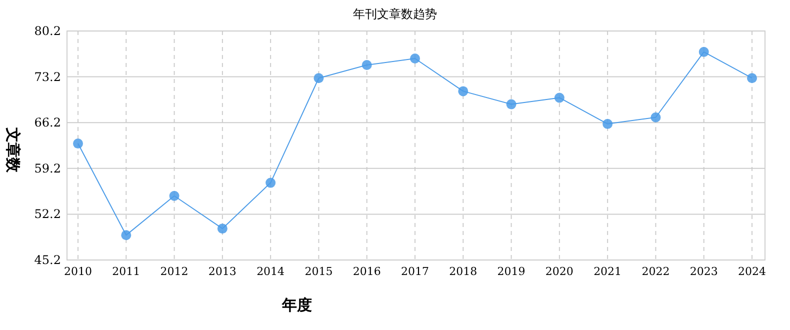 This screenshot has width=790, height=330. Describe the element at coordinates (47, 260) in the screenshot. I see `y-tick-label: 45.2` at that location.